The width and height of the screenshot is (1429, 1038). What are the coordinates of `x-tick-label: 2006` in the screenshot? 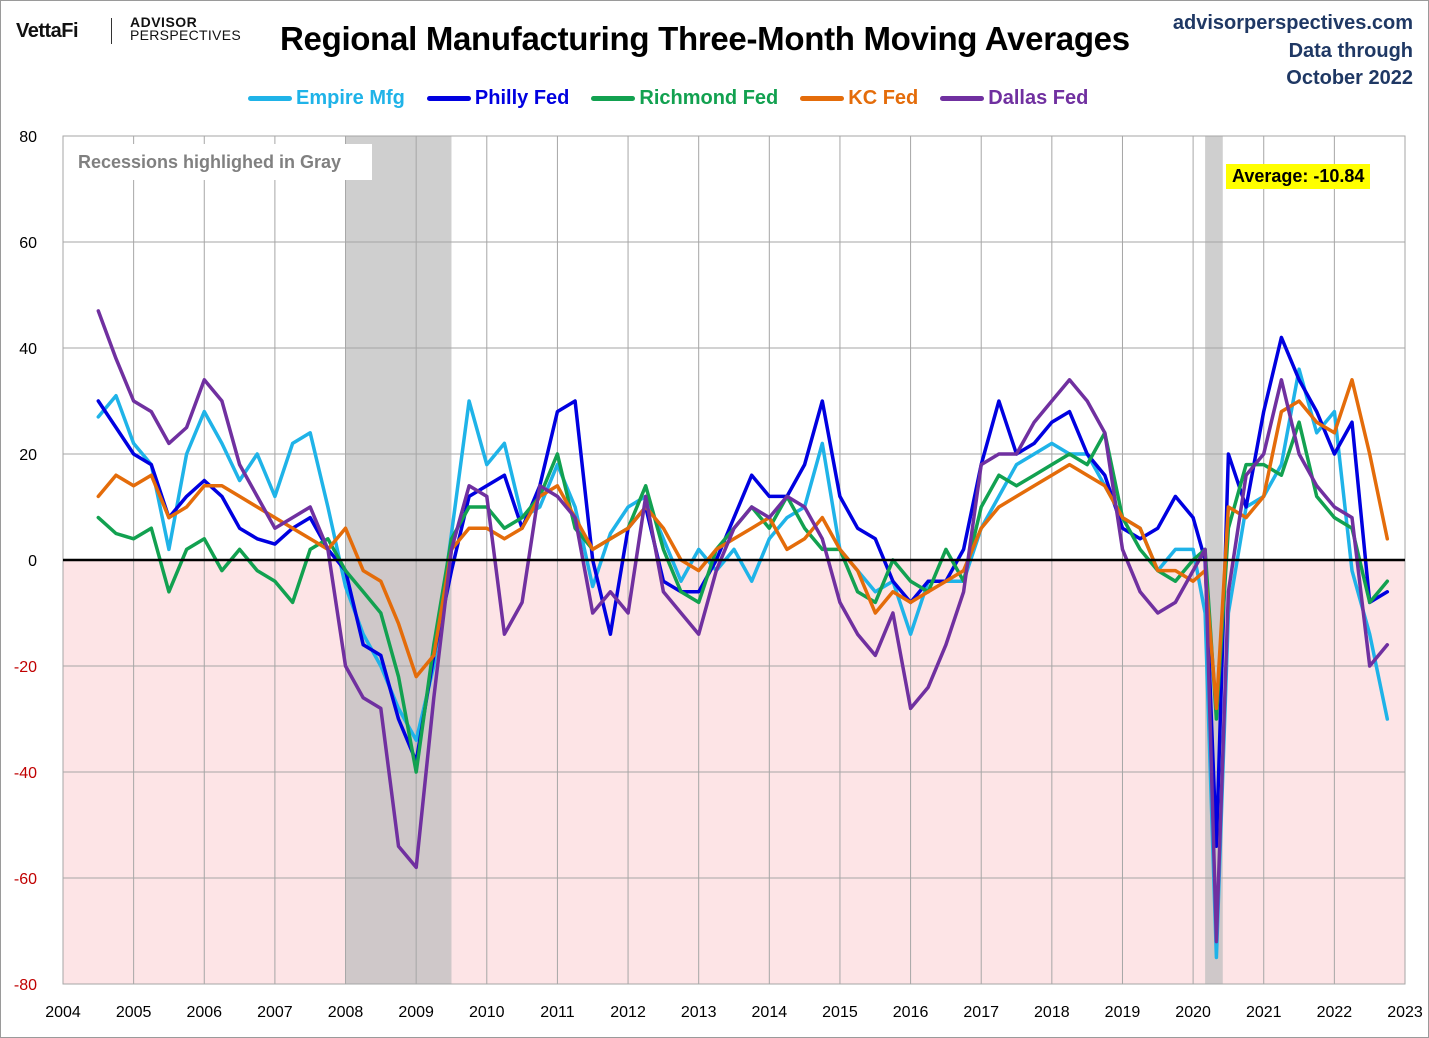 It's located at (204, 1012).